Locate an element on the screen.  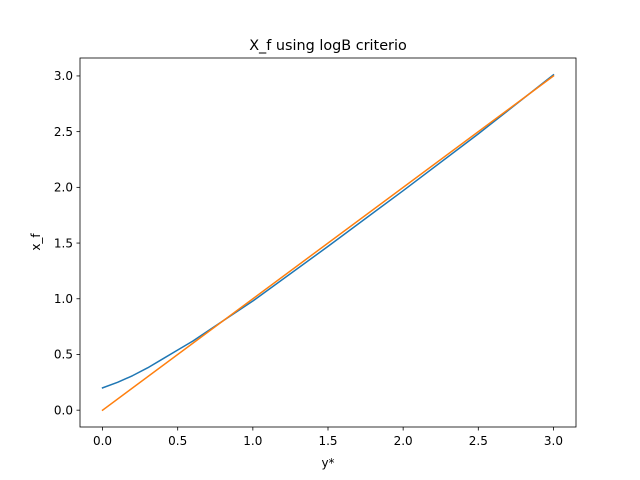
y-tick-label: 1.0 is located at coordinates (63, 299).